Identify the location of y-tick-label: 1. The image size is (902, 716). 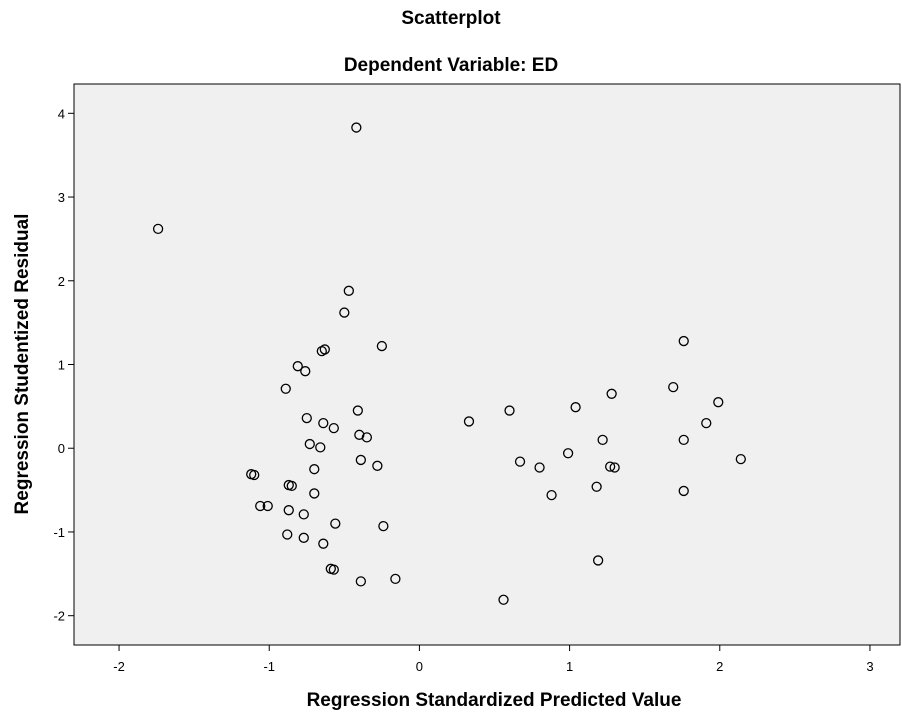
(61, 365).